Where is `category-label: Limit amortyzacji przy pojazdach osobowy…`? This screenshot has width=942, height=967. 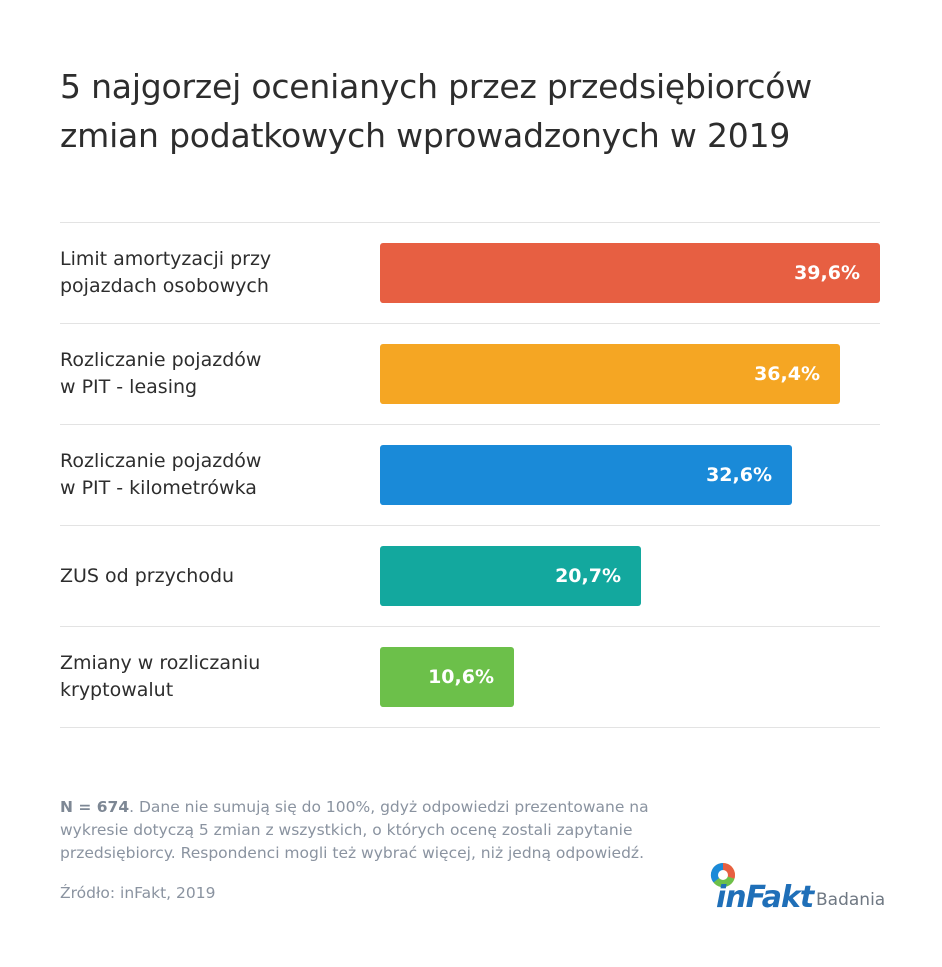
category-label: Limit amortyzacji przy pojazdach osobowy… is located at coordinates (166, 272).